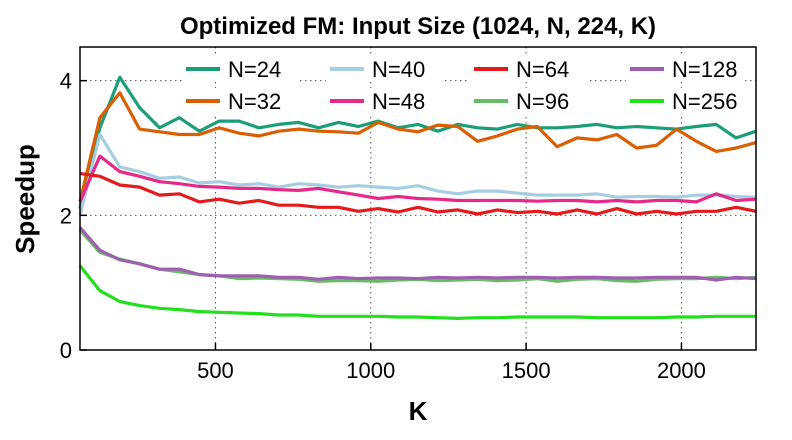 This screenshot has height=440, width=792. I want to click on legend-label: N=256, so click(704, 101).